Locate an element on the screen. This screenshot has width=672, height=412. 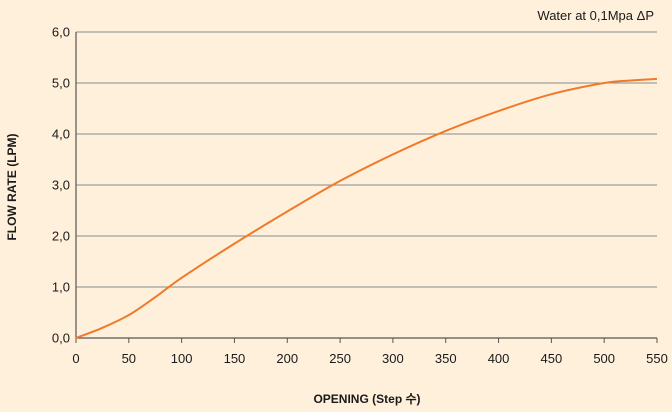
y-tick-label: 0,0 is located at coordinates (61, 338).